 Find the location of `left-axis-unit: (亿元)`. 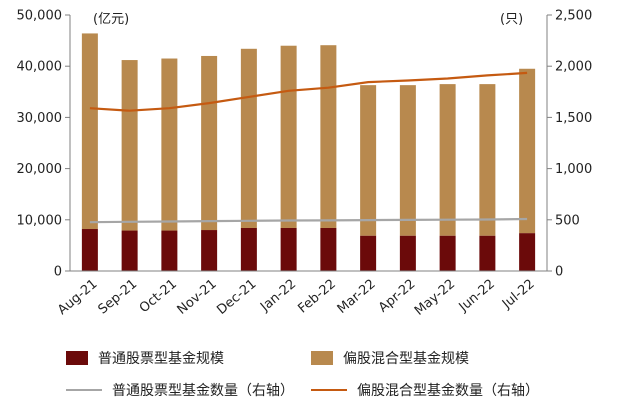

left-axis-unit: (亿元) is located at coordinates (111, 19).